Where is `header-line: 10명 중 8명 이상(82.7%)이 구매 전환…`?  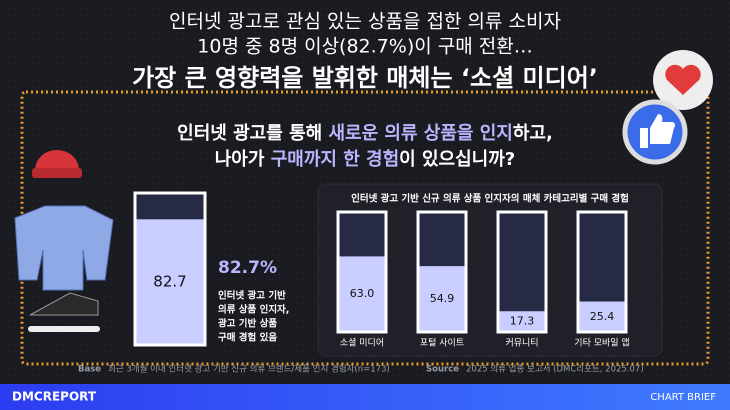
header-line: 10명 중 8명 이상(82.7%)이 구매 전환… is located at coordinates (364, 47).